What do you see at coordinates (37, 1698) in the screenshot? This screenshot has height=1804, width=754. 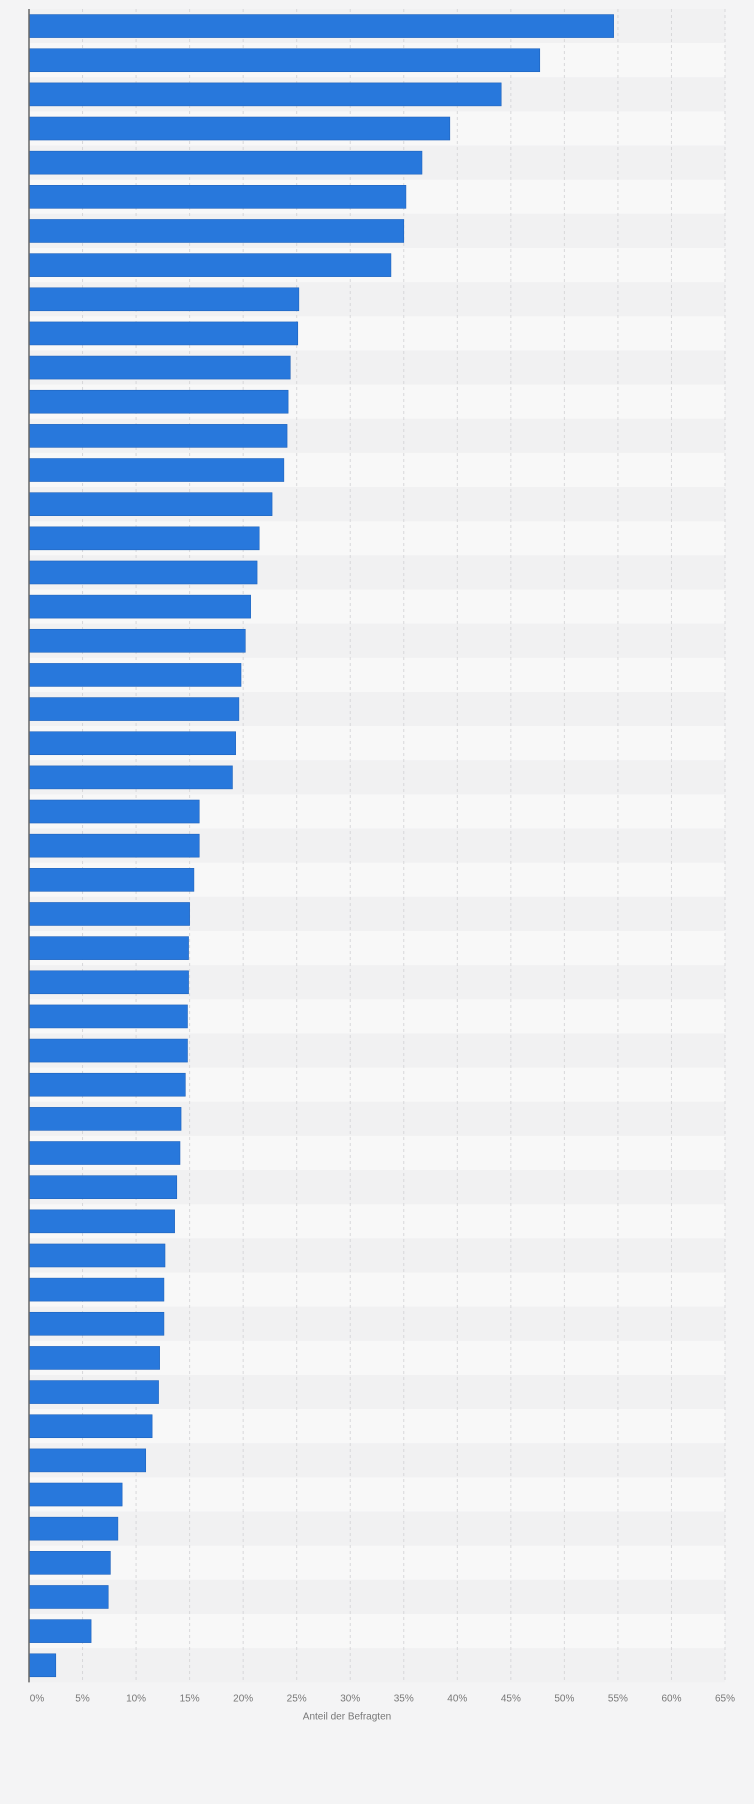 I see `x-tick-label: 0%` at bounding box center [37, 1698].